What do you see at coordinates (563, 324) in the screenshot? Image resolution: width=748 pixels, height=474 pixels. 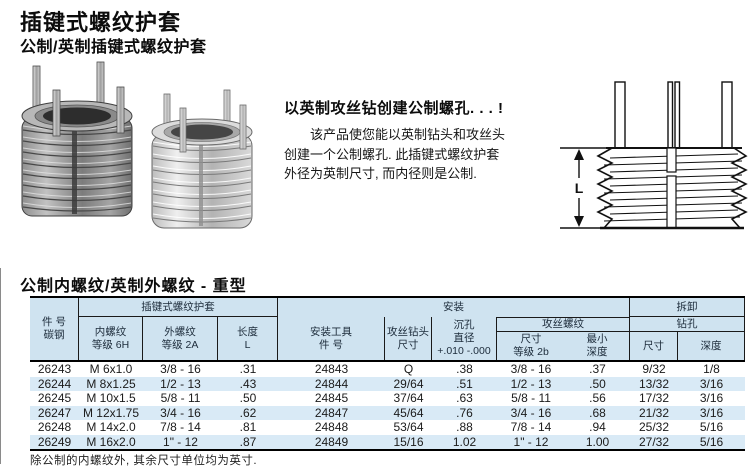 I see `group-header-tapped-thread: 攻丝螺纹` at bounding box center [563, 324].